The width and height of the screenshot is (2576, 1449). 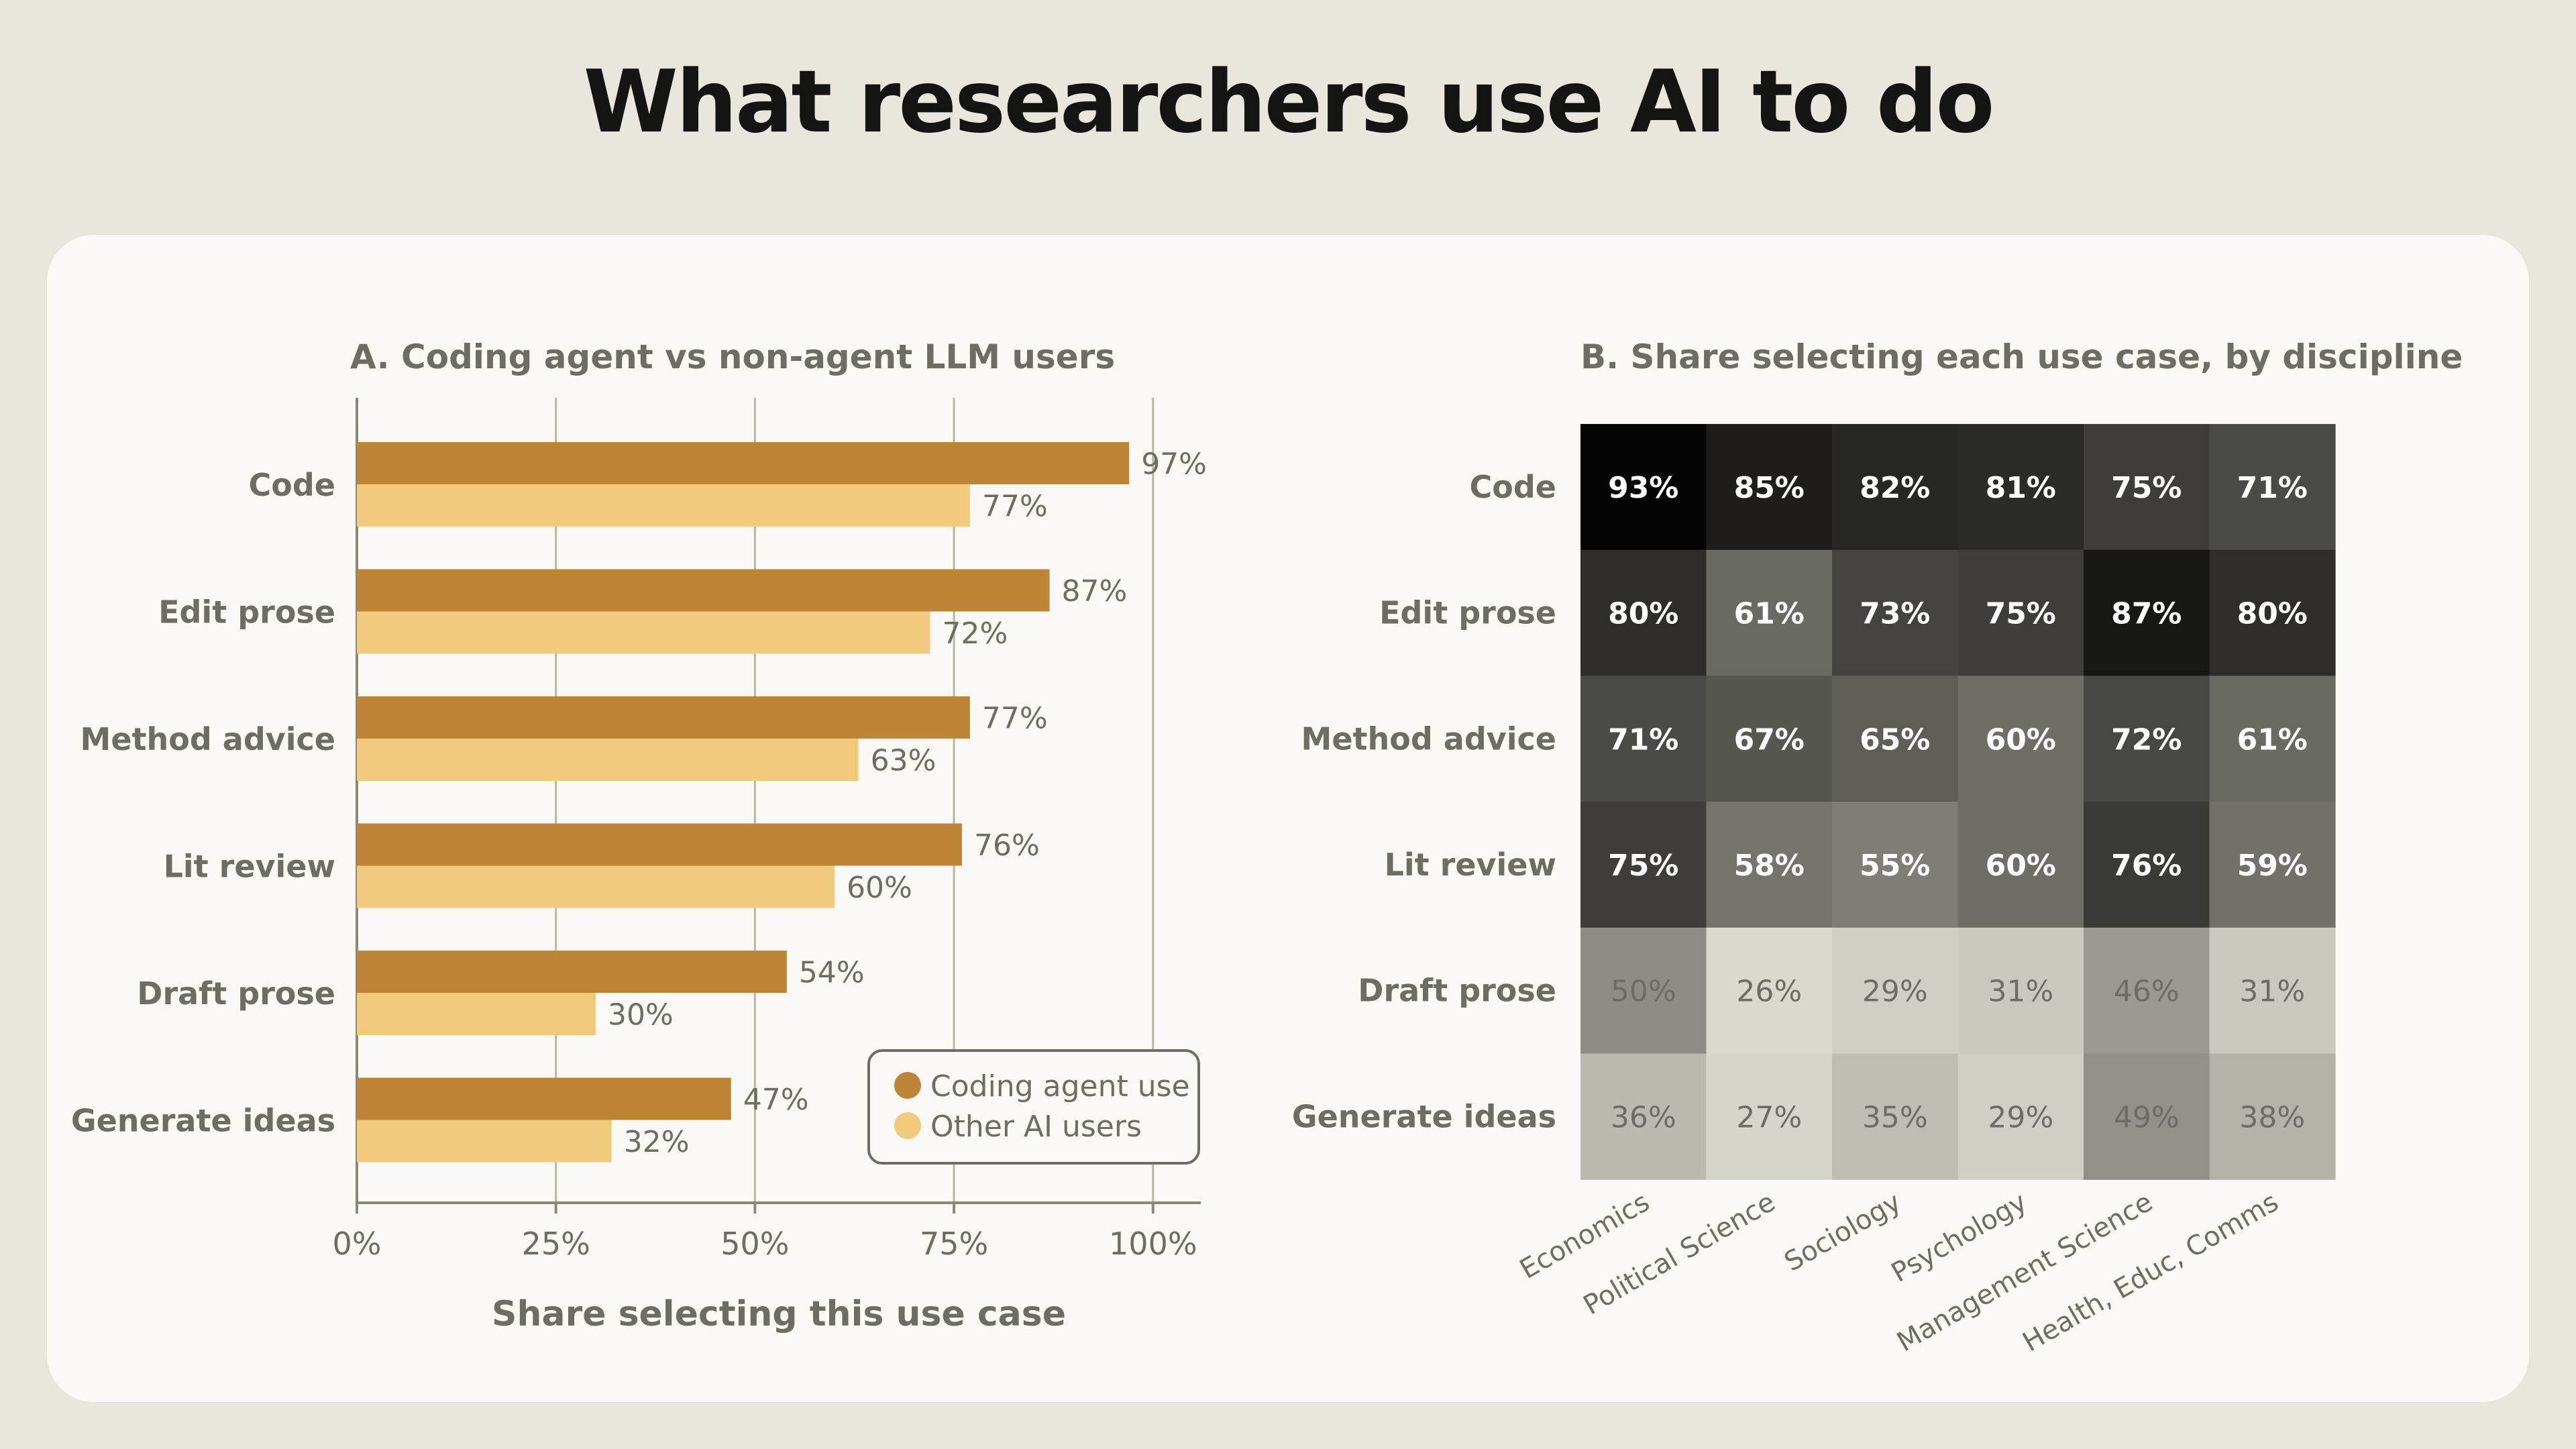 I want to click on bar-value-label: 63%, so click(x=903, y=761).